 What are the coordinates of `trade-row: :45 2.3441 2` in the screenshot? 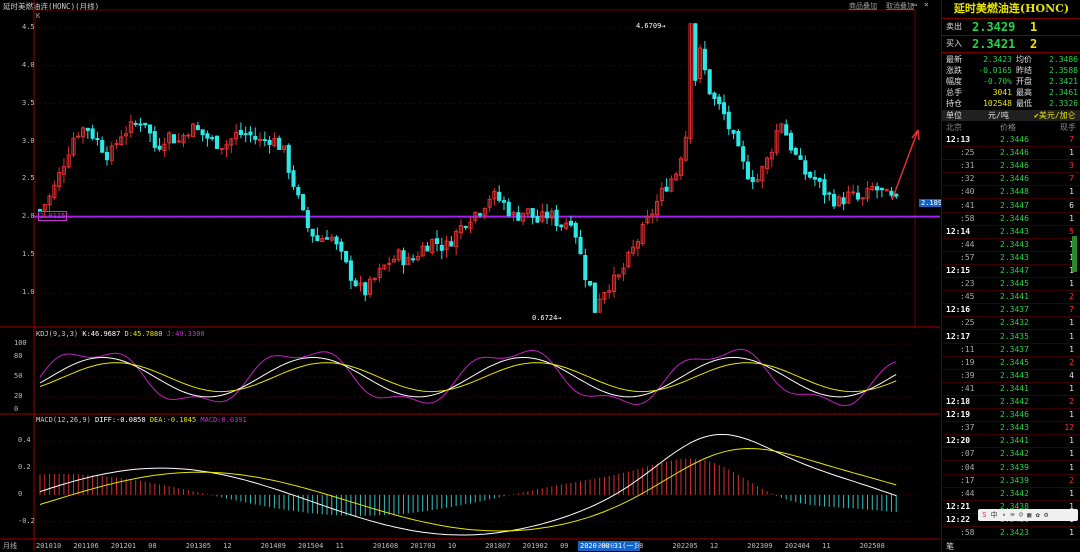 It's located at (1011, 296).